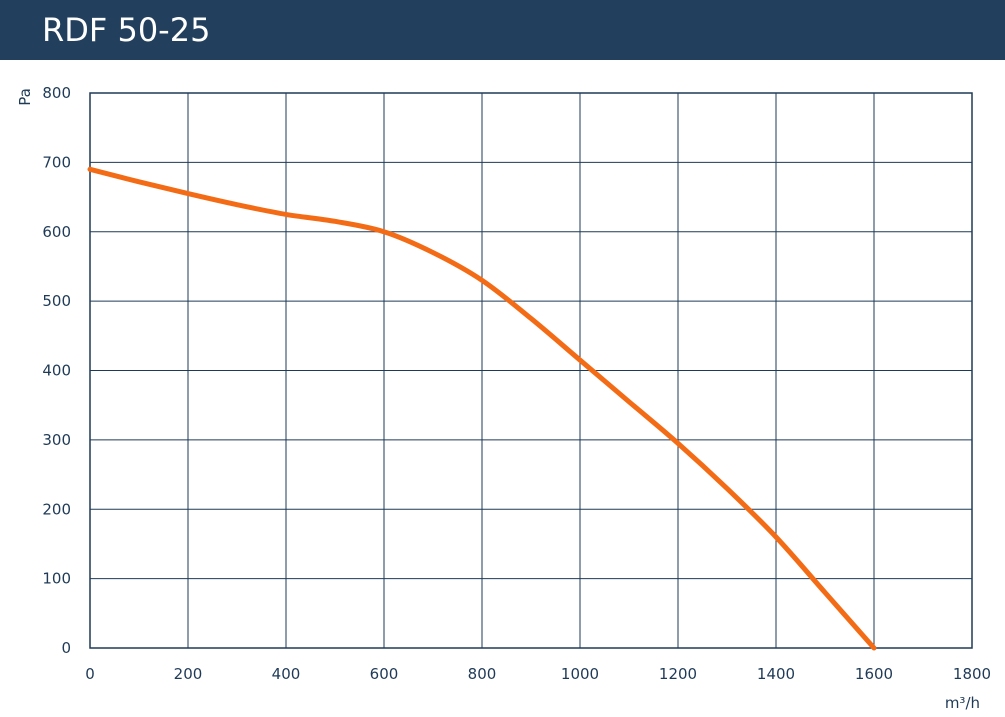 This screenshot has height=717, width=1005. Describe the element at coordinates (874, 674) in the screenshot. I see `x-tick-label: 1600` at that location.